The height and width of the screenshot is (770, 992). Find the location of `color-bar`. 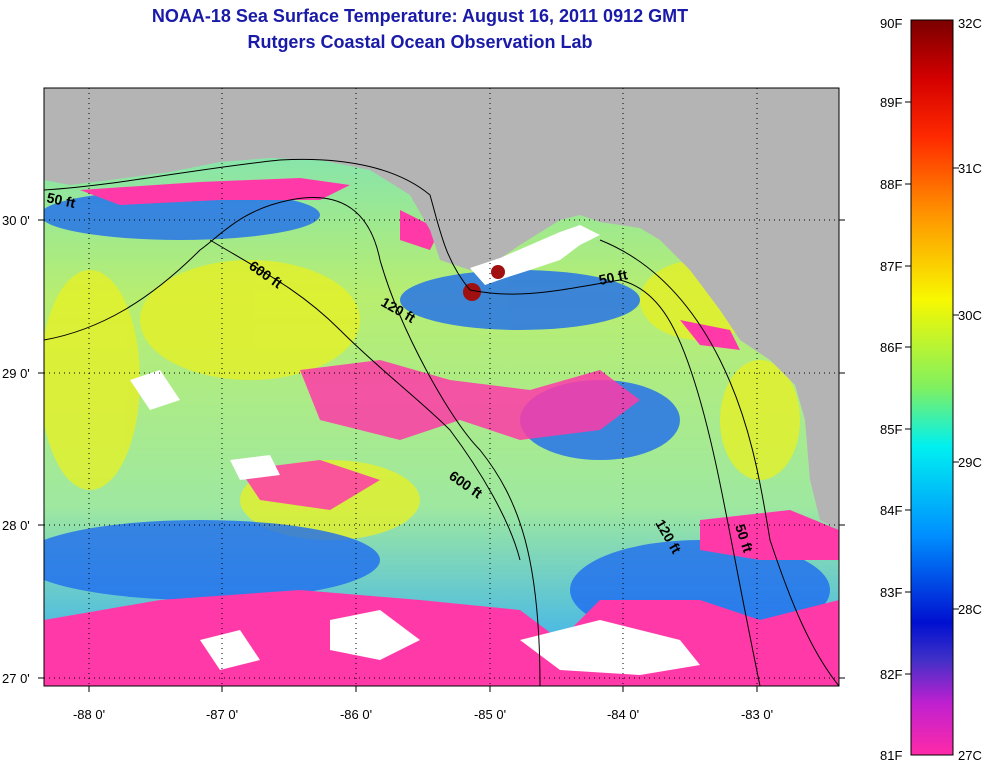

color-bar is located at coordinates (932, 387).